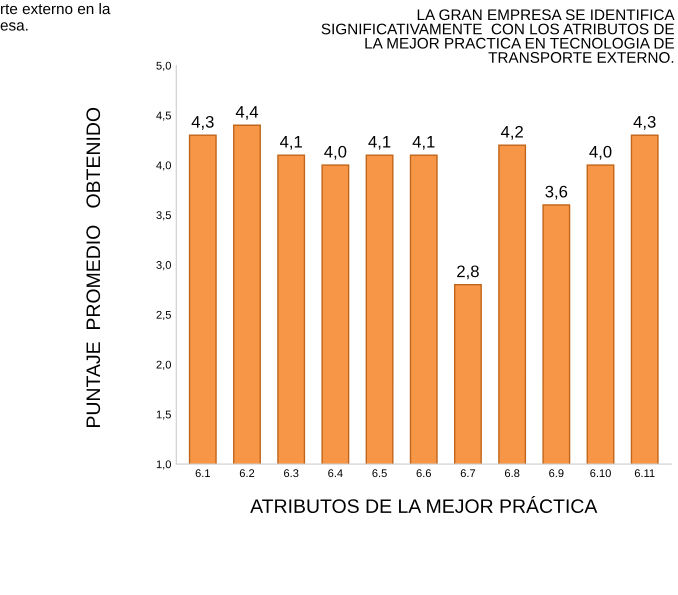 The height and width of the screenshot is (595, 678). What do you see at coordinates (511, 133) in the screenshot?
I see `data-label: 4,2` at bounding box center [511, 133].